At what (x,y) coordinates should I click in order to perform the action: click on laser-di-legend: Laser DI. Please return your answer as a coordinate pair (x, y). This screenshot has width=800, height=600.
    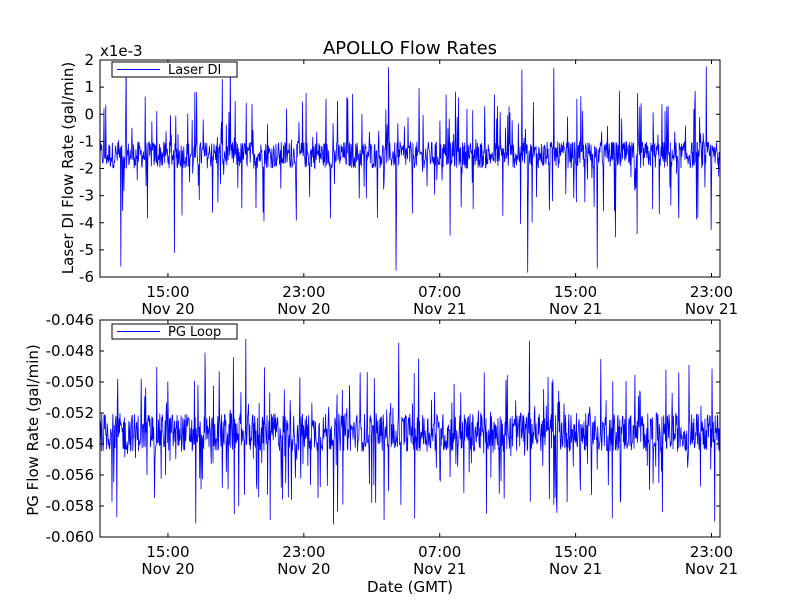
    Looking at the image, I should click on (174, 69).